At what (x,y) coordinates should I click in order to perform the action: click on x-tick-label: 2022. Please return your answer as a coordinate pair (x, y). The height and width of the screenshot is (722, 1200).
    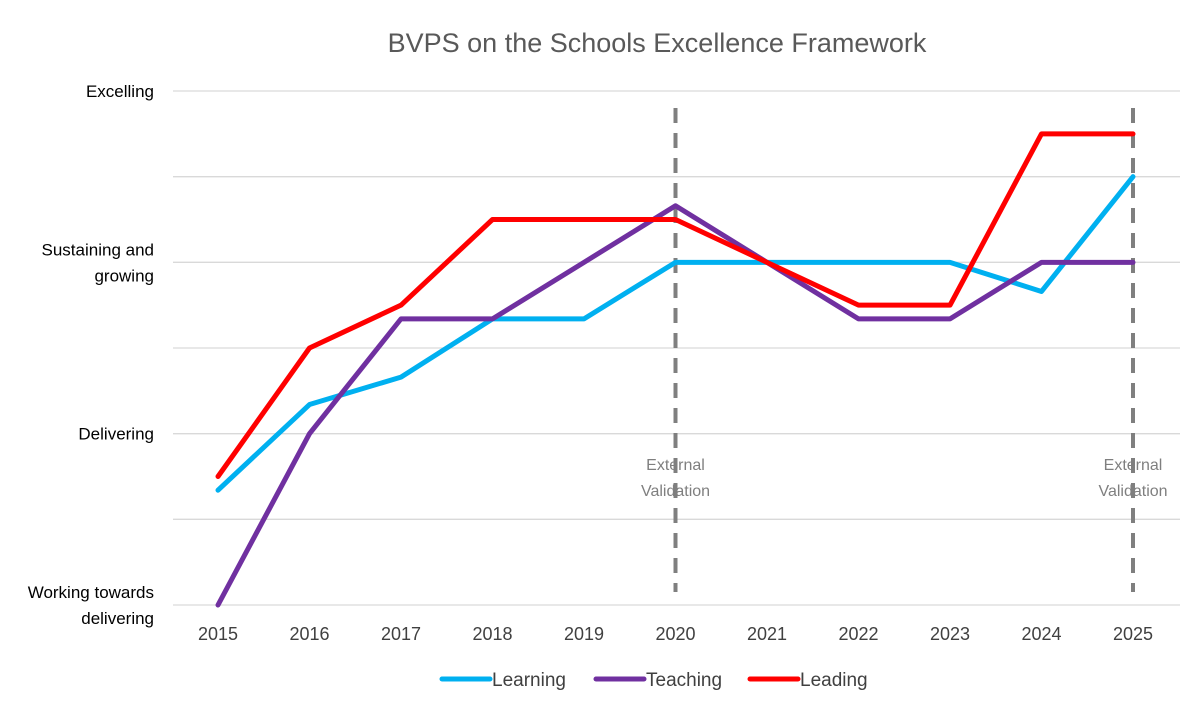
    Looking at the image, I should click on (858, 634).